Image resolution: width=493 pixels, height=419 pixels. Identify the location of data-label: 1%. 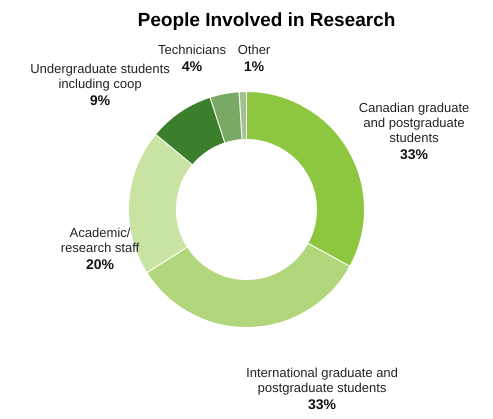
(254, 66).